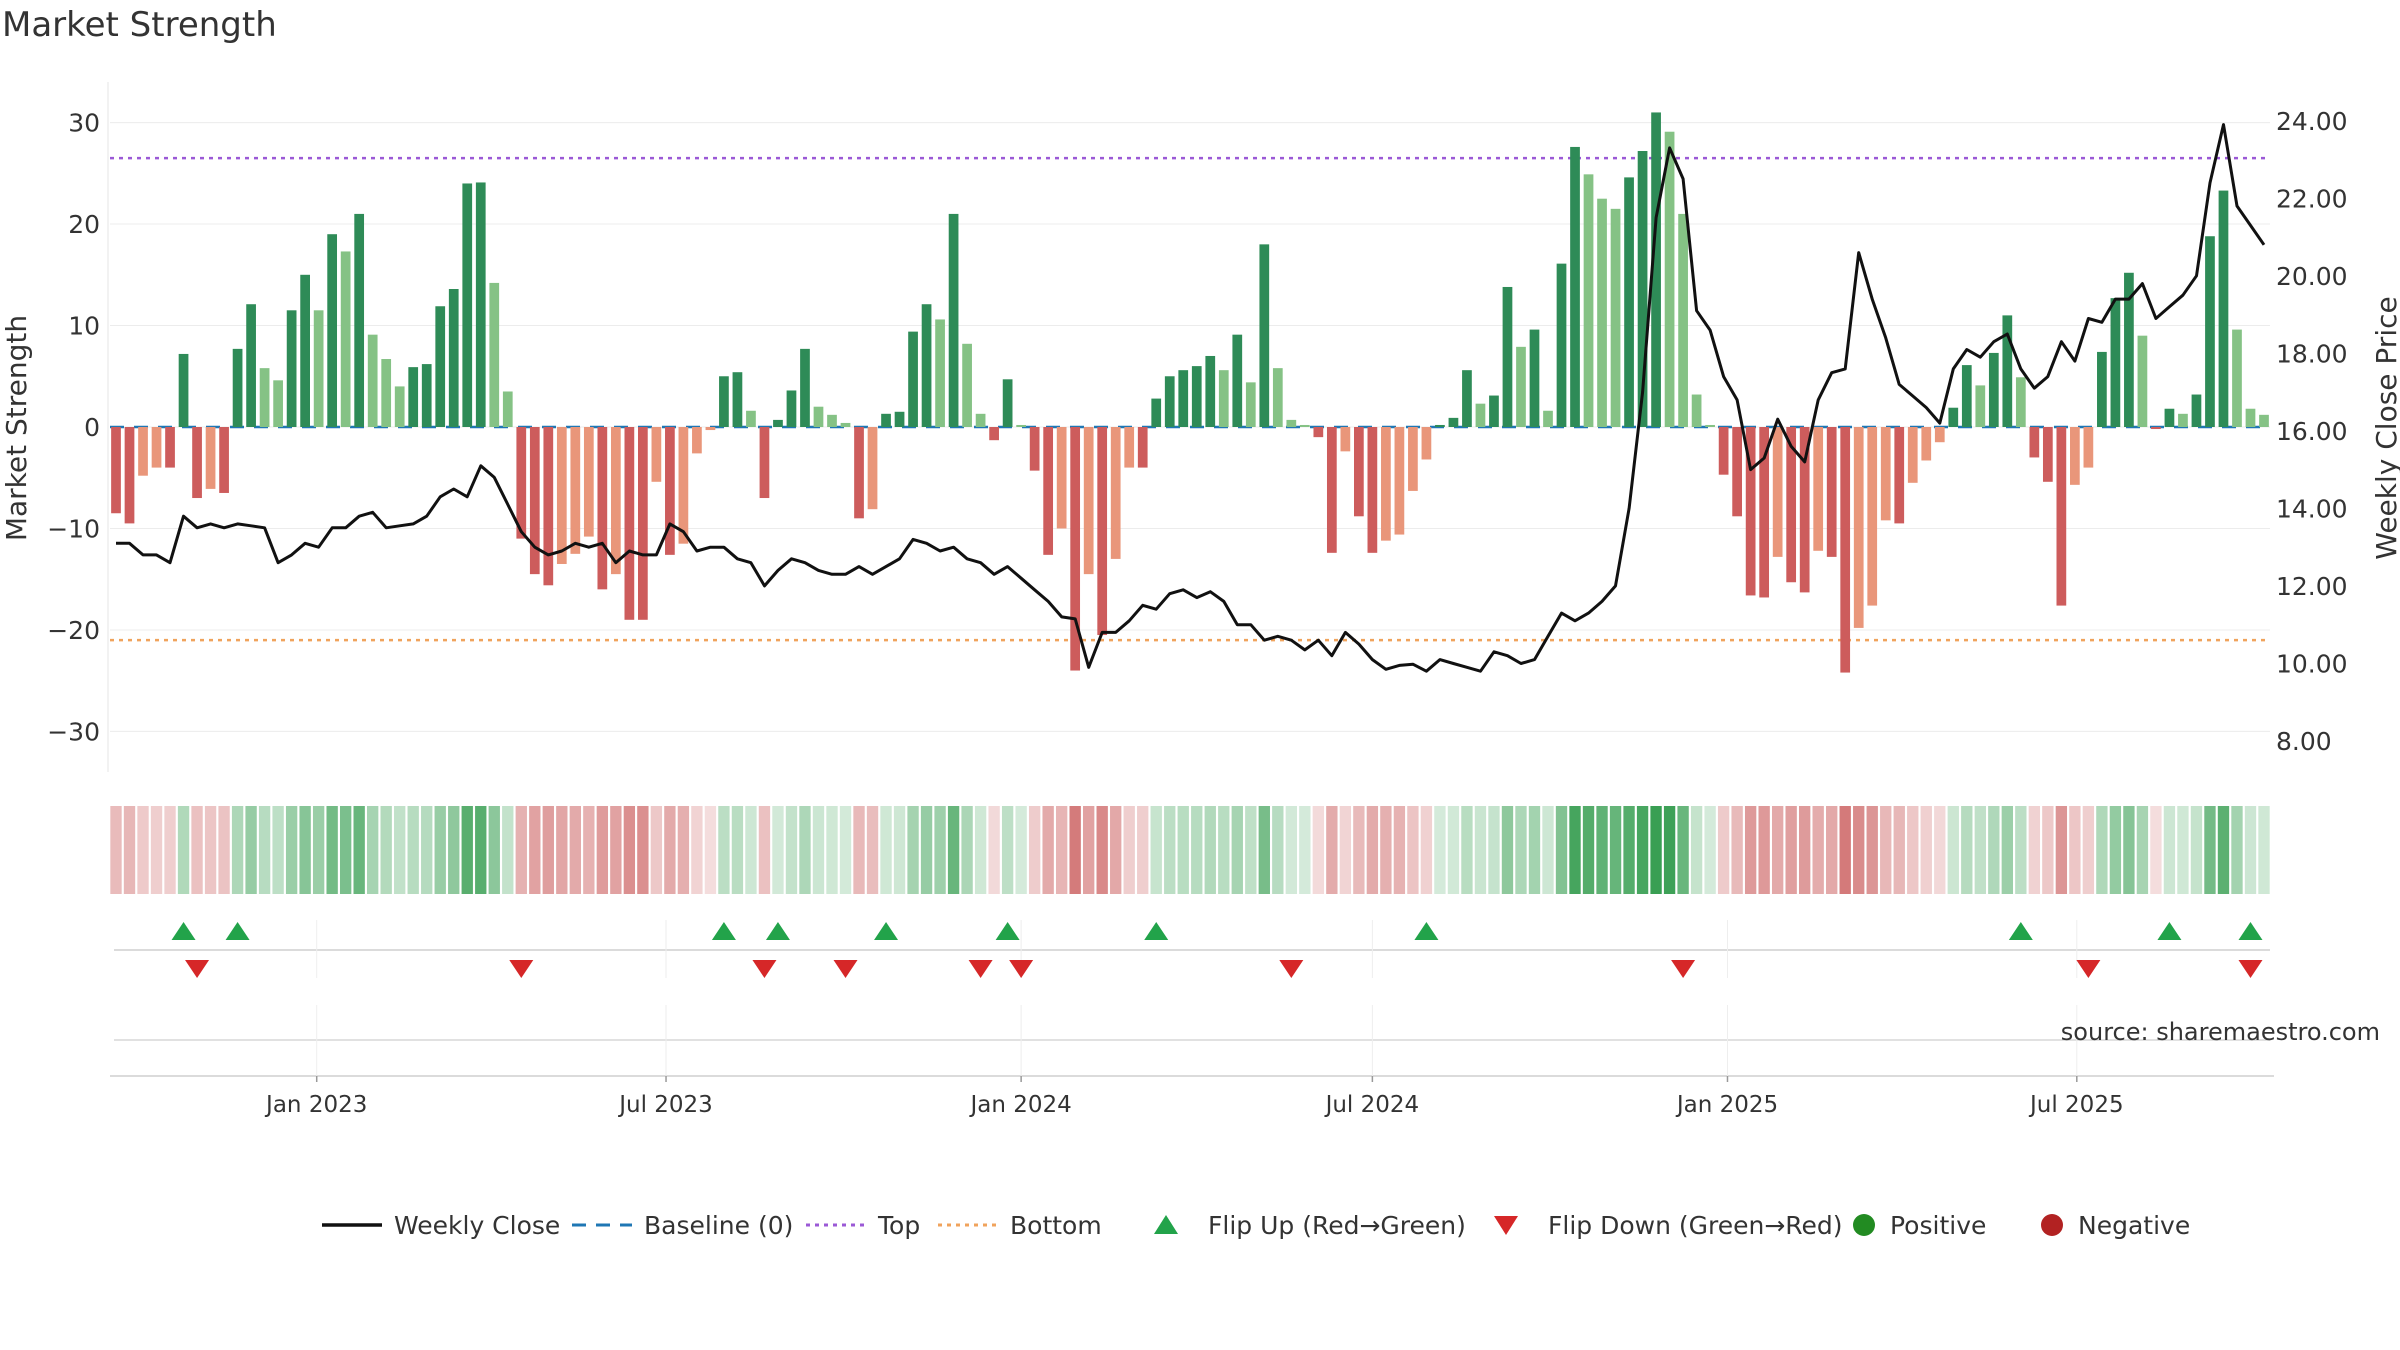  What do you see at coordinates (2312, 276) in the screenshot?
I see `y-right-tick-label: 20.00` at bounding box center [2312, 276].